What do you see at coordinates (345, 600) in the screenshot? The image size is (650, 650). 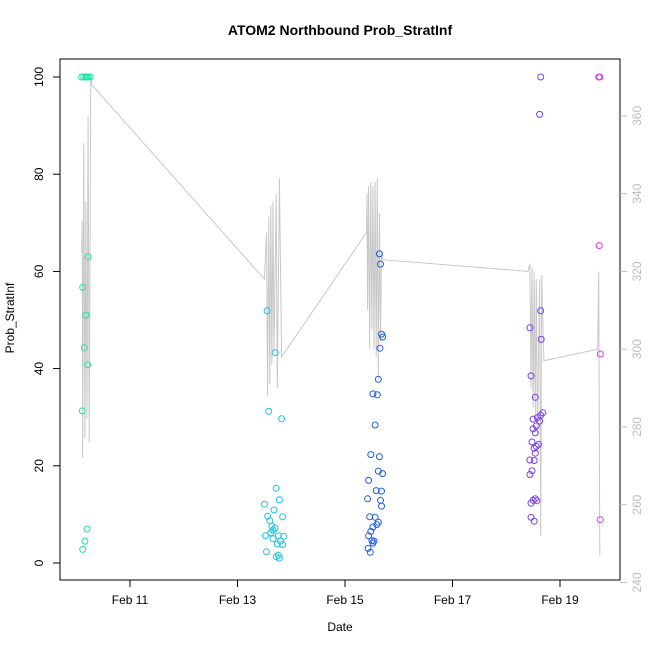 I see `x-tick-label: Feb 15` at bounding box center [345, 600].